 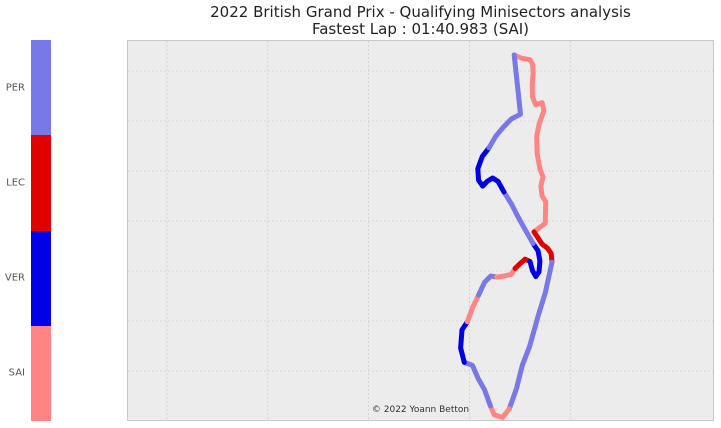 What do you see at coordinates (41, 88) in the screenshot?
I see `colorbar-segment-per` at bounding box center [41, 88].